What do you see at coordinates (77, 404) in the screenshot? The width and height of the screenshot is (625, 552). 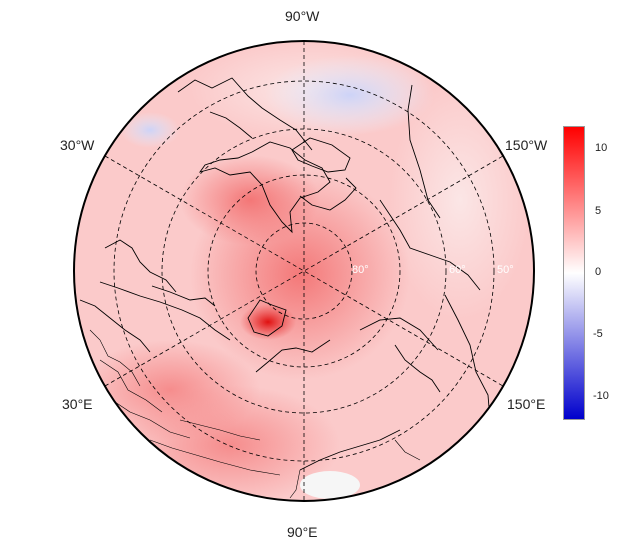 I see `lon-label-lower-left: 30°E` at bounding box center [77, 404].